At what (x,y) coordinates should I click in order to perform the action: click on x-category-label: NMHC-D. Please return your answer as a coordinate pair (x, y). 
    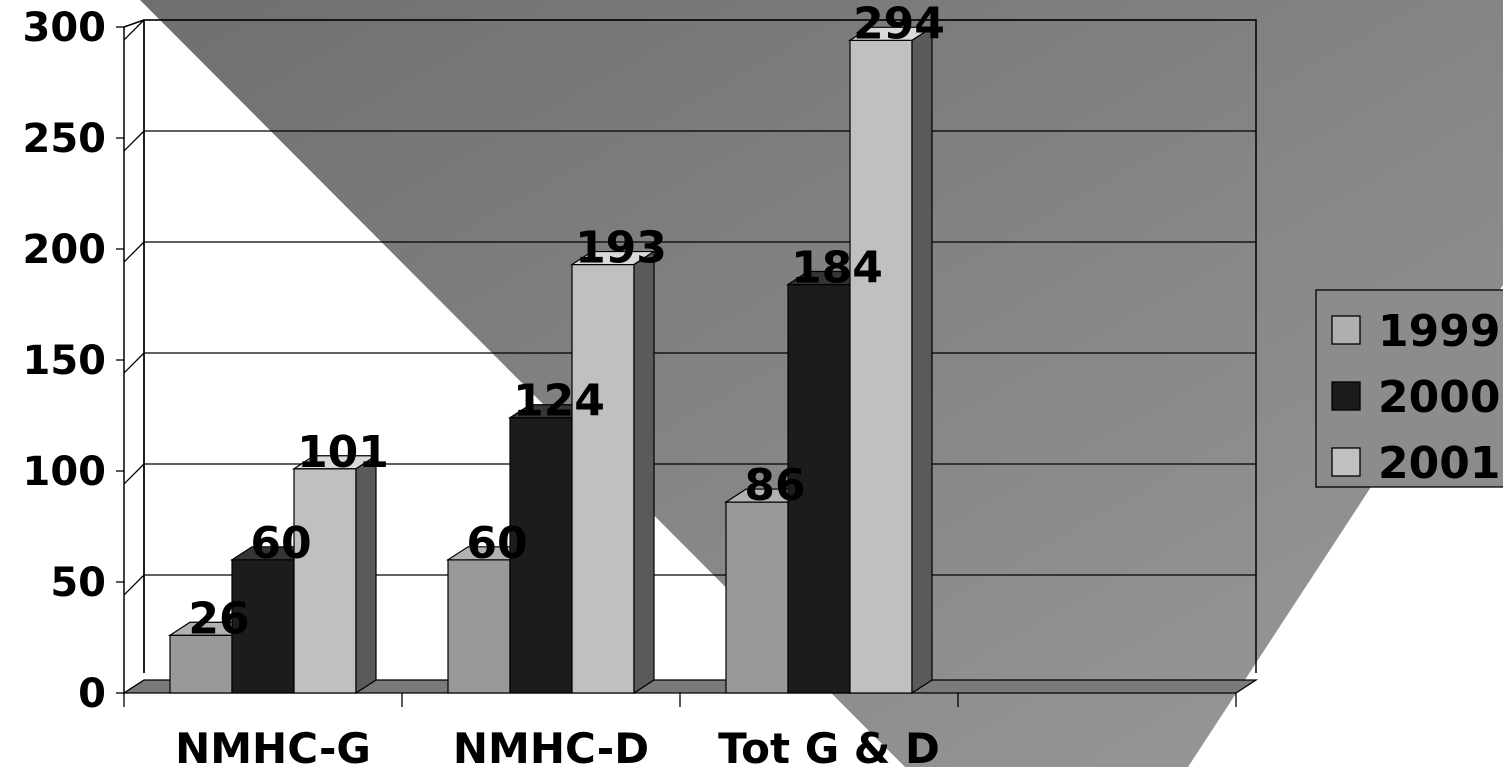
    Looking at the image, I should click on (551, 745).